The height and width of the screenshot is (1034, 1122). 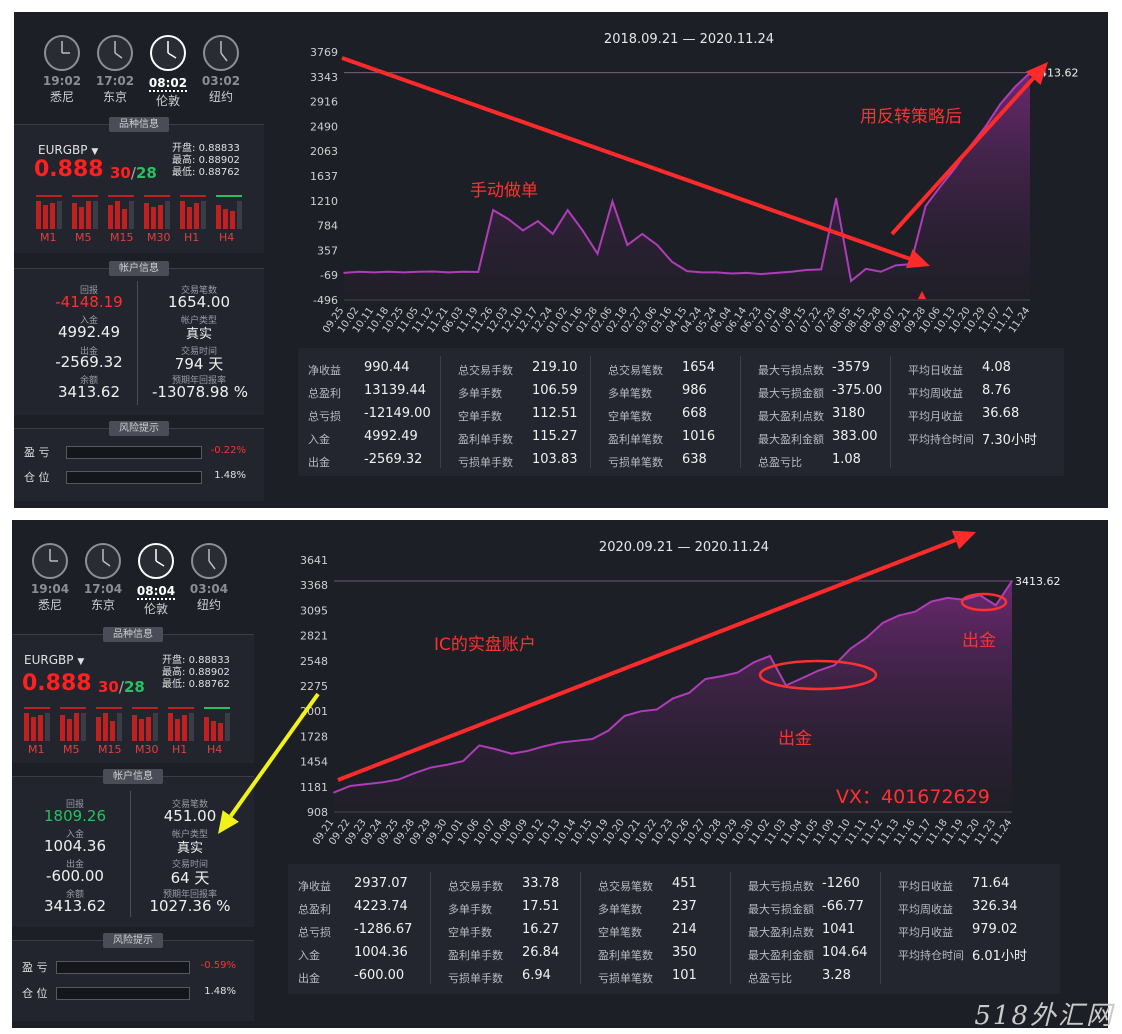 What do you see at coordinates (485, 439) in the screenshot?
I see `stat-label: 盈利单手数` at bounding box center [485, 439].